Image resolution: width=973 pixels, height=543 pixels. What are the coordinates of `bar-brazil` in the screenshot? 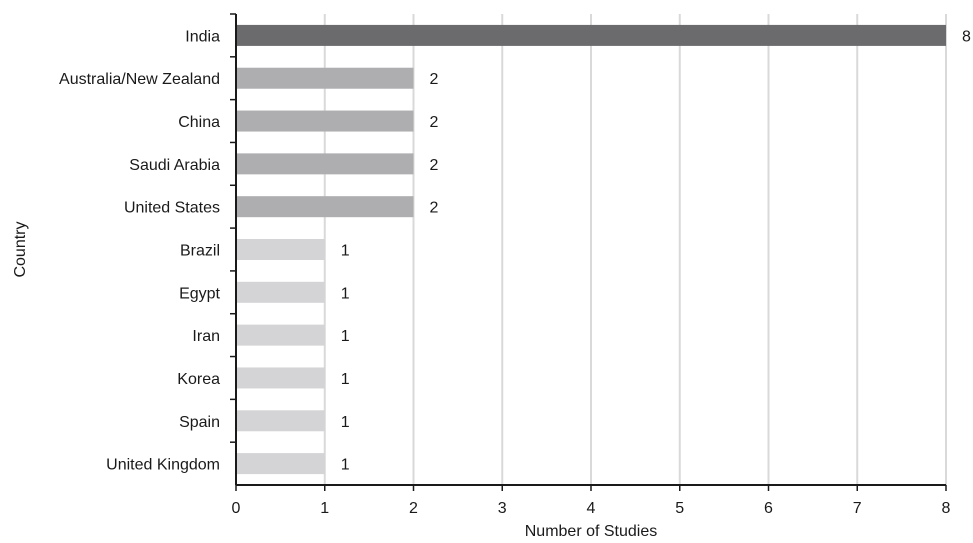 It's located at (280, 249).